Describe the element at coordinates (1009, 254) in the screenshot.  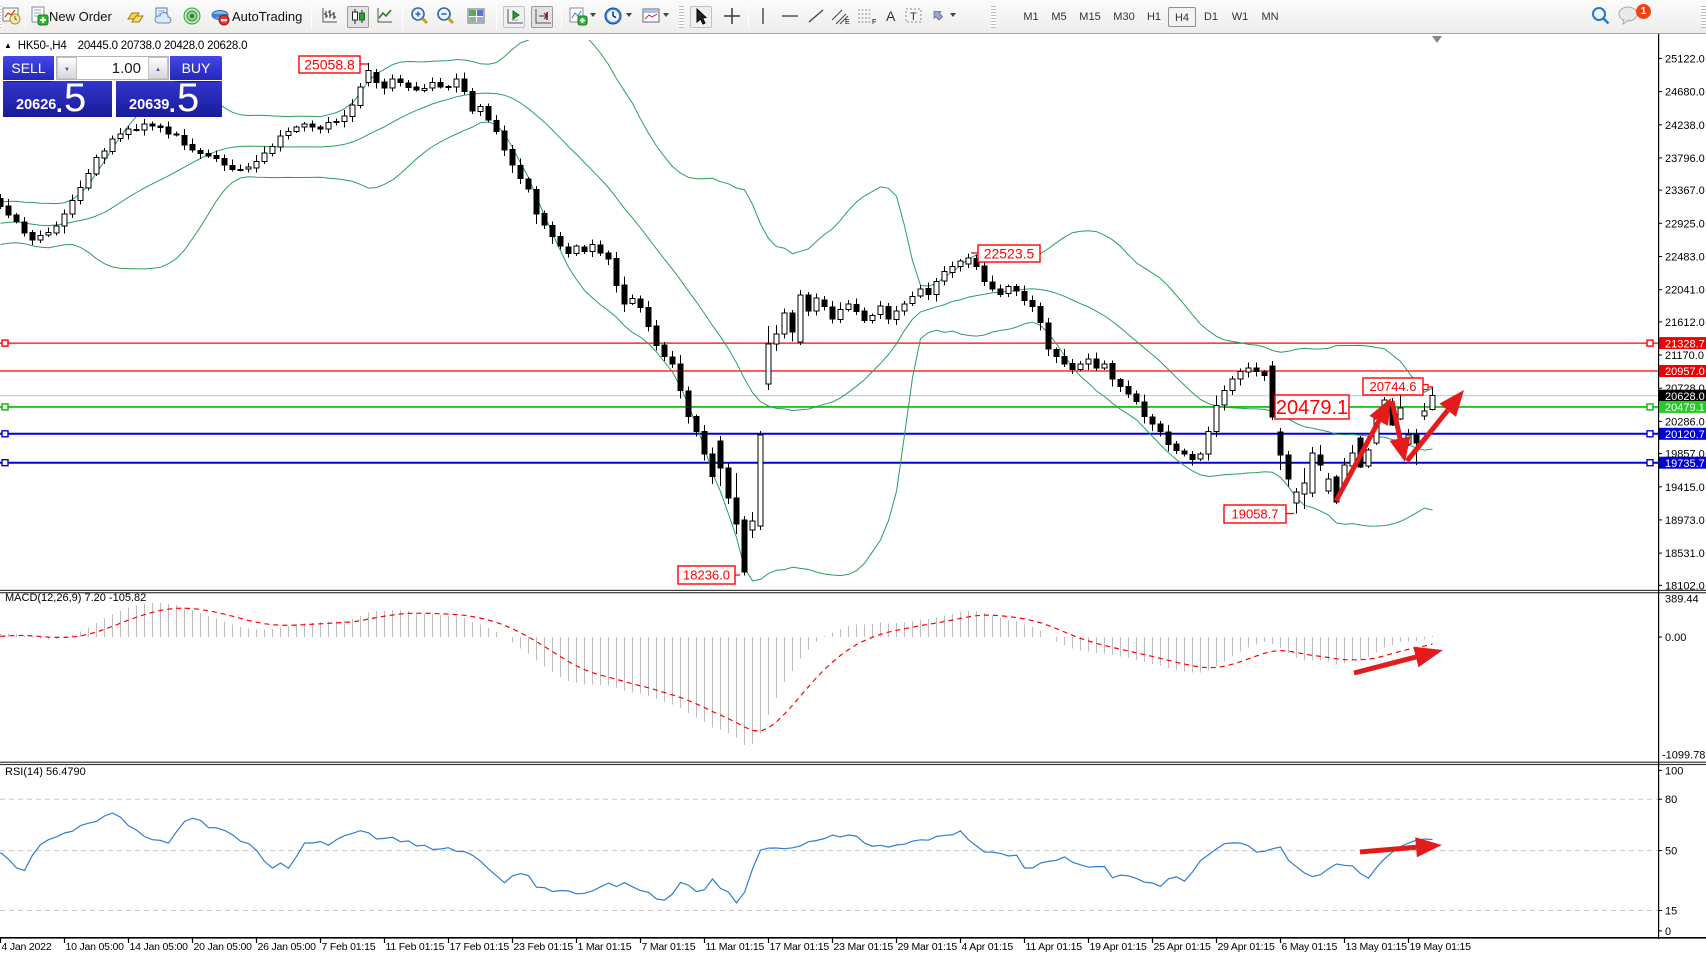
I see `svg-text: 22523.5` at that location.